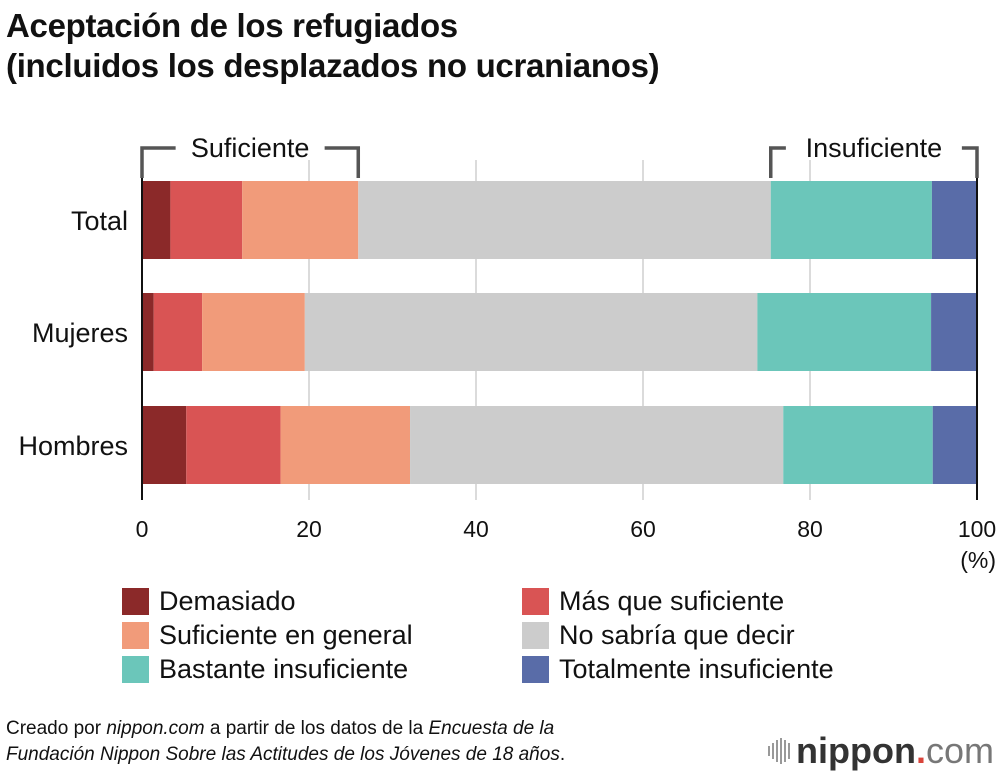  I want to click on logo-suffix: com, so click(959, 750).